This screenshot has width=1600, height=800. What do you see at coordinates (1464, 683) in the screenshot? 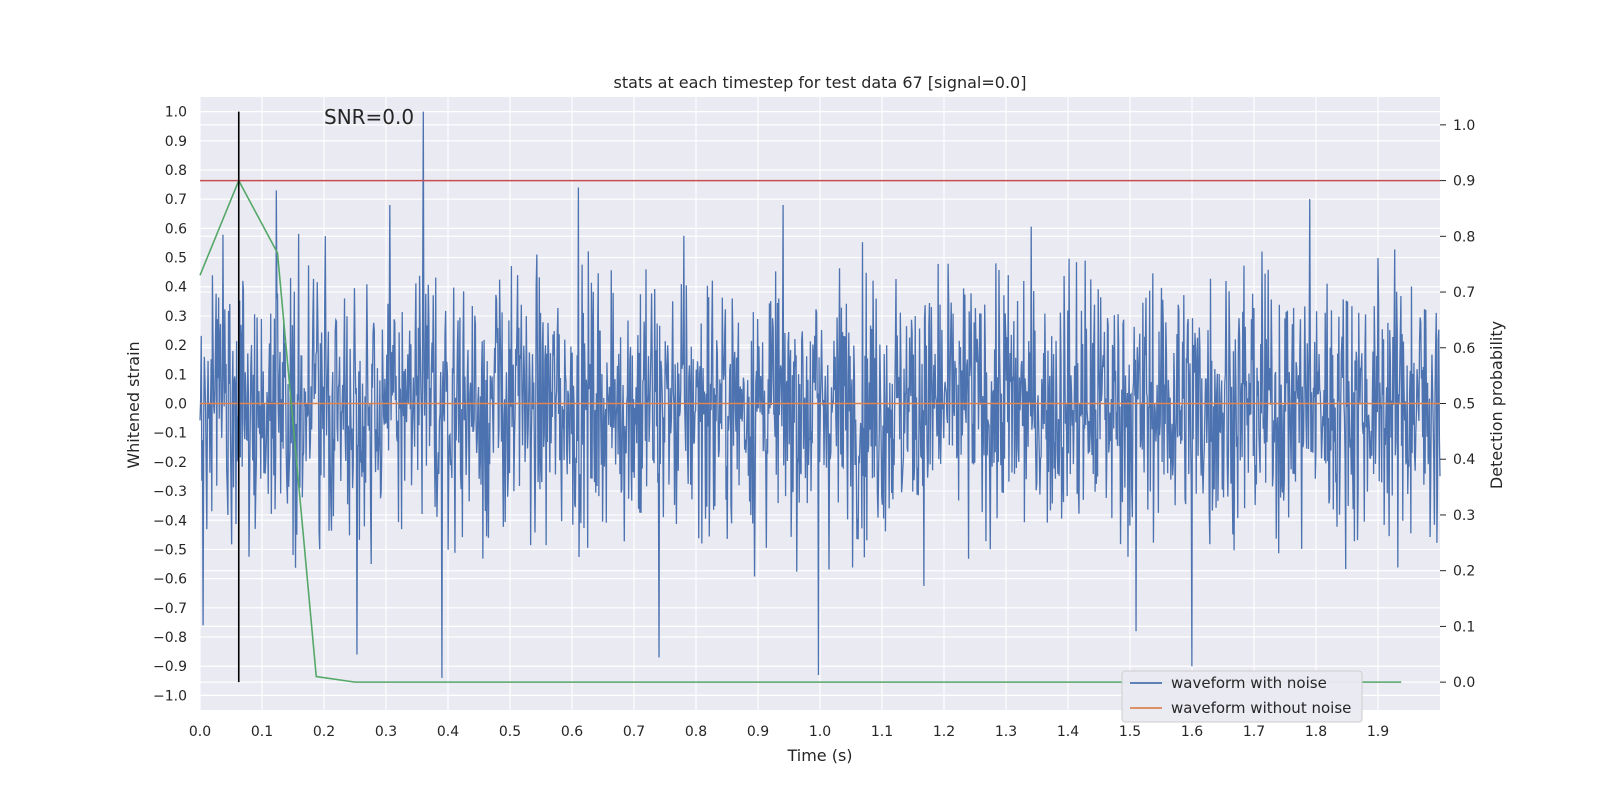
I see `y2-tick-label: 0.0` at bounding box center [1464, 683].